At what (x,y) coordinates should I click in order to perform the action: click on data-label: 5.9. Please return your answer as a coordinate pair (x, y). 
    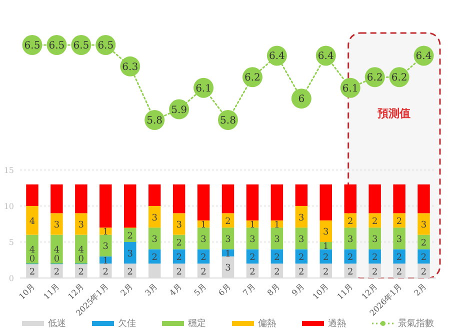
    Looking at the image, I should click on (179, 110).